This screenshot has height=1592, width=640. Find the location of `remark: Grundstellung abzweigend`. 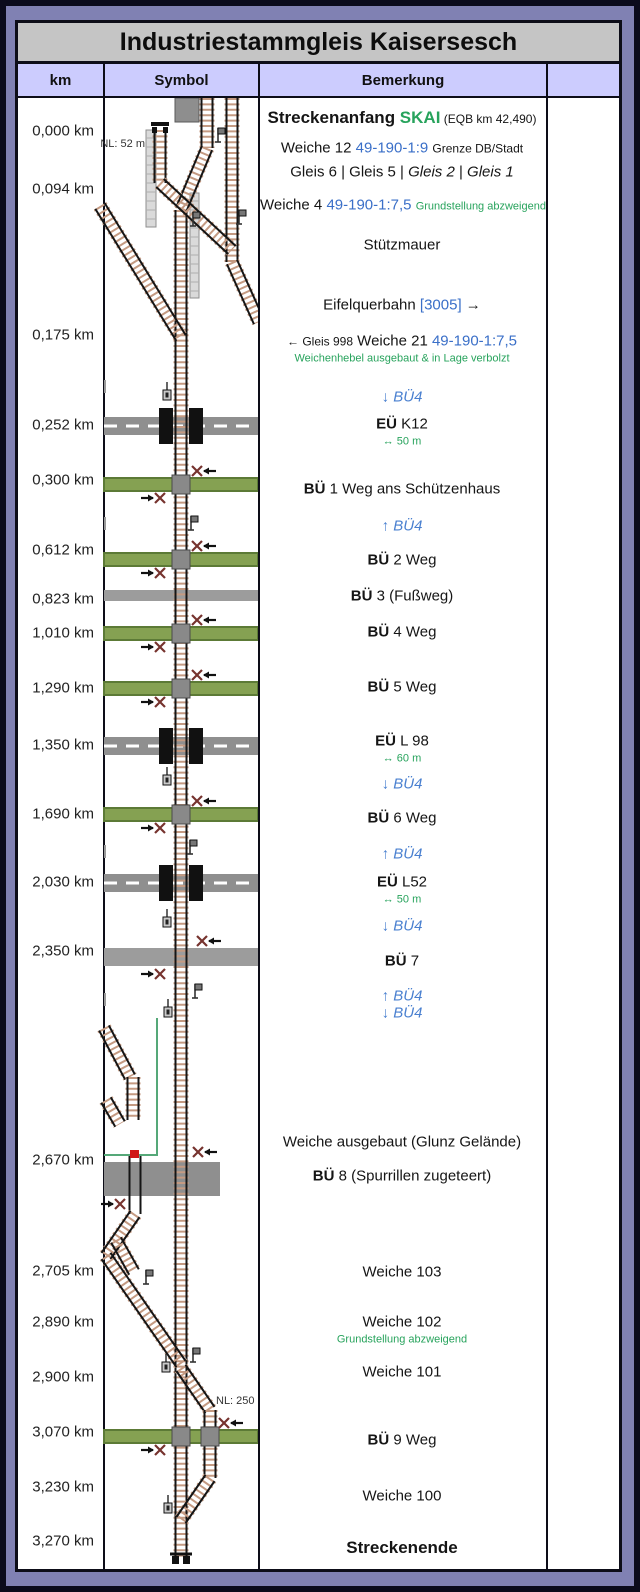

remark: Grundstellung abzweigend is located at coordinates (402, 1339).